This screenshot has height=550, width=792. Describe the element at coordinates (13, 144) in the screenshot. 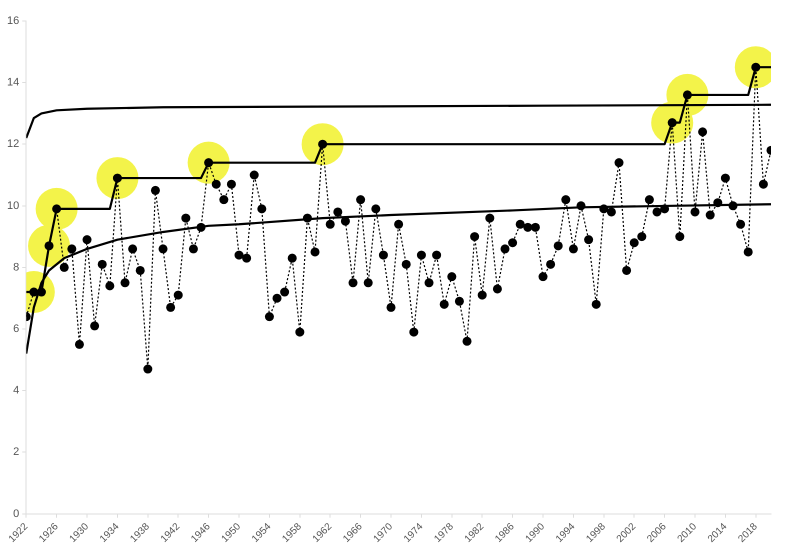

I see `y-tick-label: 12` at that location.